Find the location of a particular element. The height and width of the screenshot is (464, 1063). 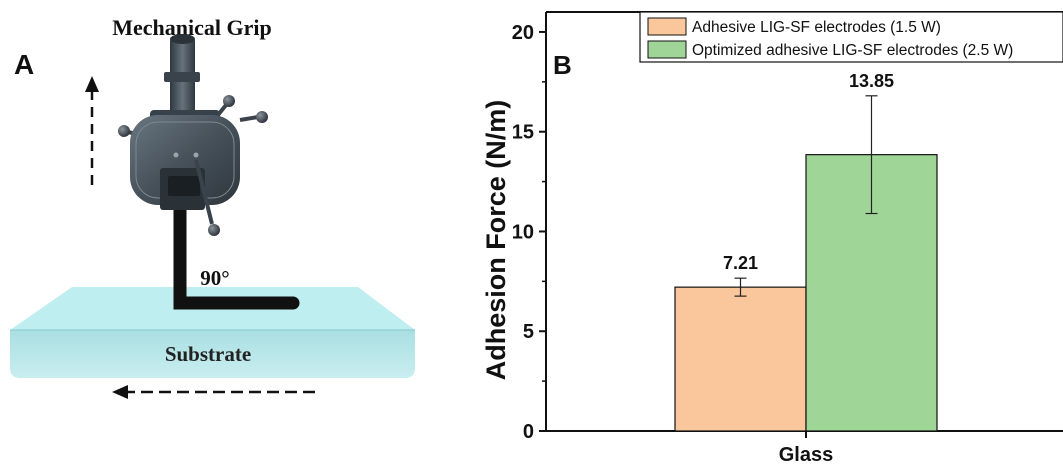

y-tick-label: 5 is located at coordinates (528, 332).